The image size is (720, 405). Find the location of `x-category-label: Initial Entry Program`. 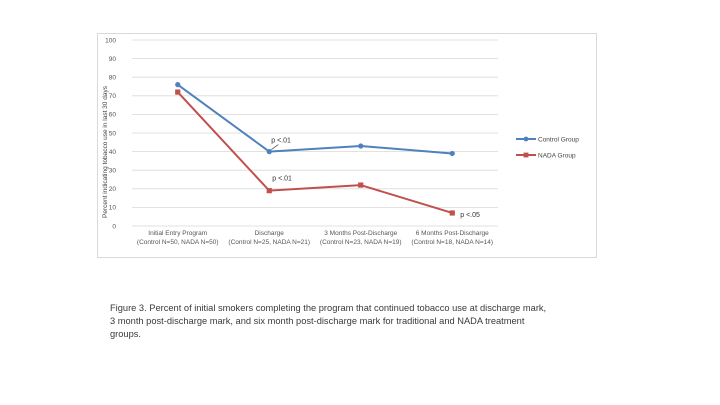

x-category-label: Initial Entry Program is located at coordinates (177, 233).